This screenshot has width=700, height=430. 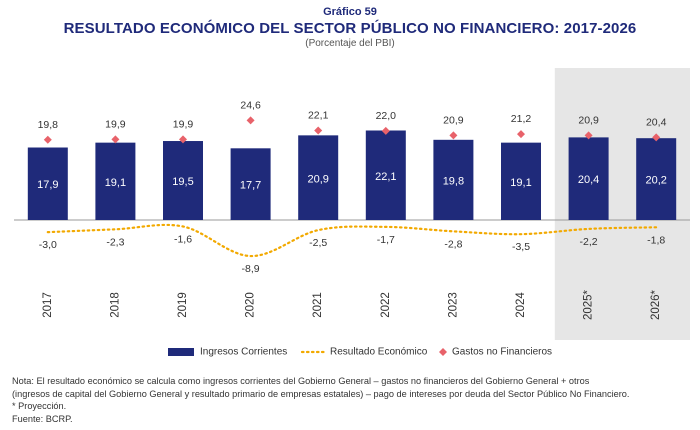 I want to click on note-source: Fuente: BCRP., so click(x=42, y=418).